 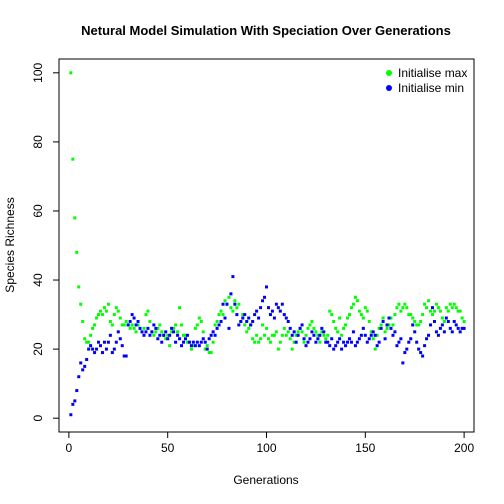 What do you see at coordinates (38, 280) in the screenshot?
I see `y-tick-label: 40` at bounding box center [38, 280].